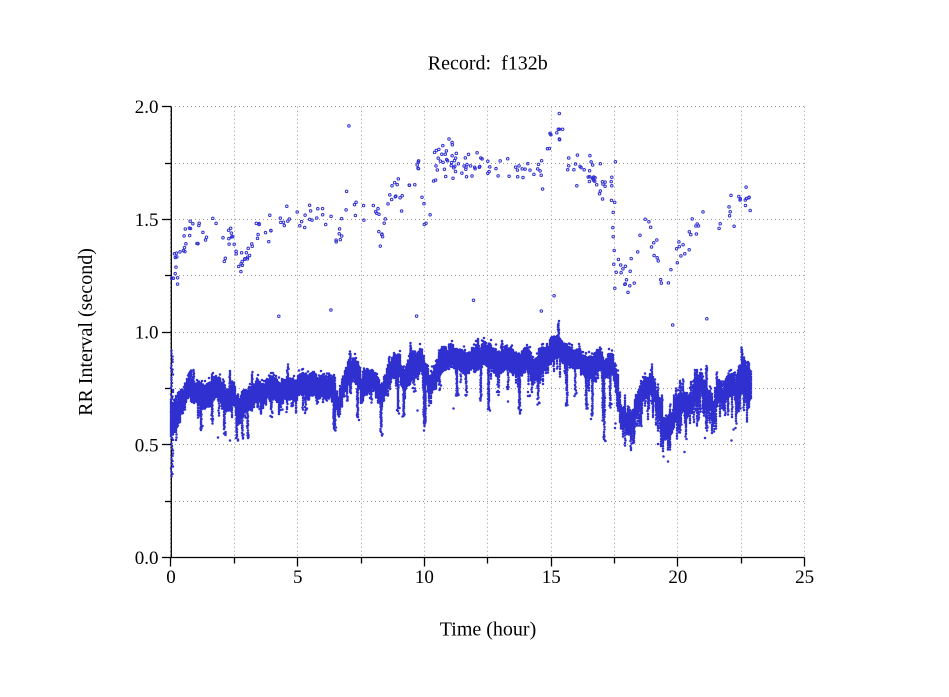 The width and height of the screenshot is (949, 697). What do you see at coordinates (147, 107) in the screenshot?
I see `svg-text: 2.0` at bounding box center [147, 107].